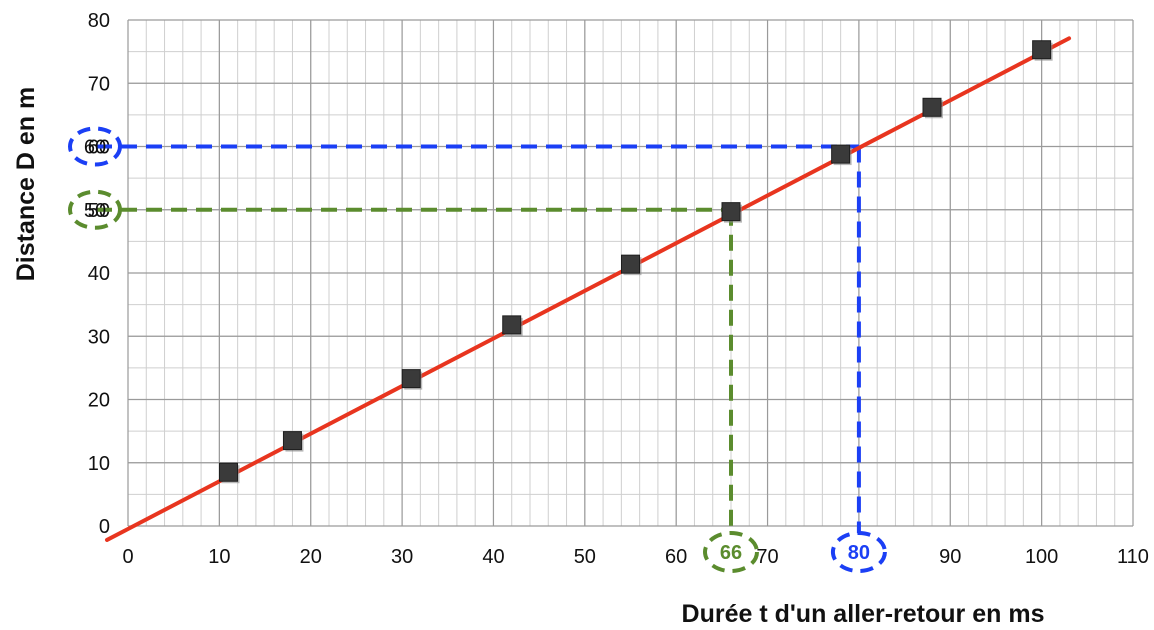 The image size is (1154, 630). I want to click on x-tick-labels: 0102030405060708090100110, so click(635, 557).